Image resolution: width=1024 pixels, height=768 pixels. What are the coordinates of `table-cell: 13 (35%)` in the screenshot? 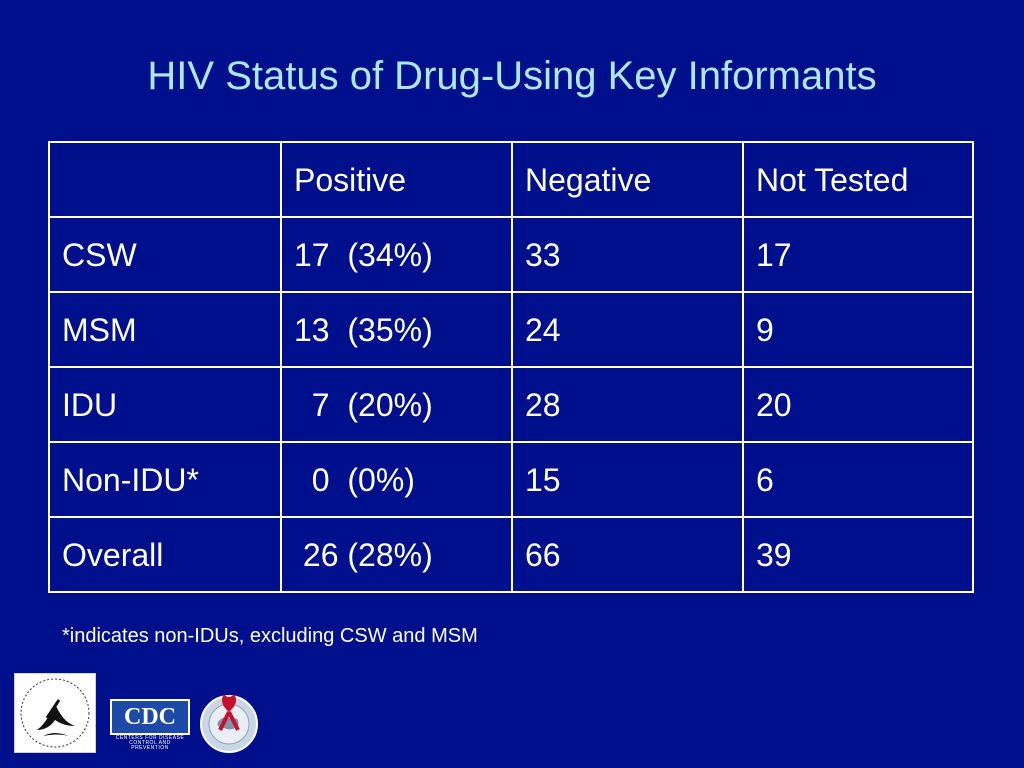 It's located at (396, 329).